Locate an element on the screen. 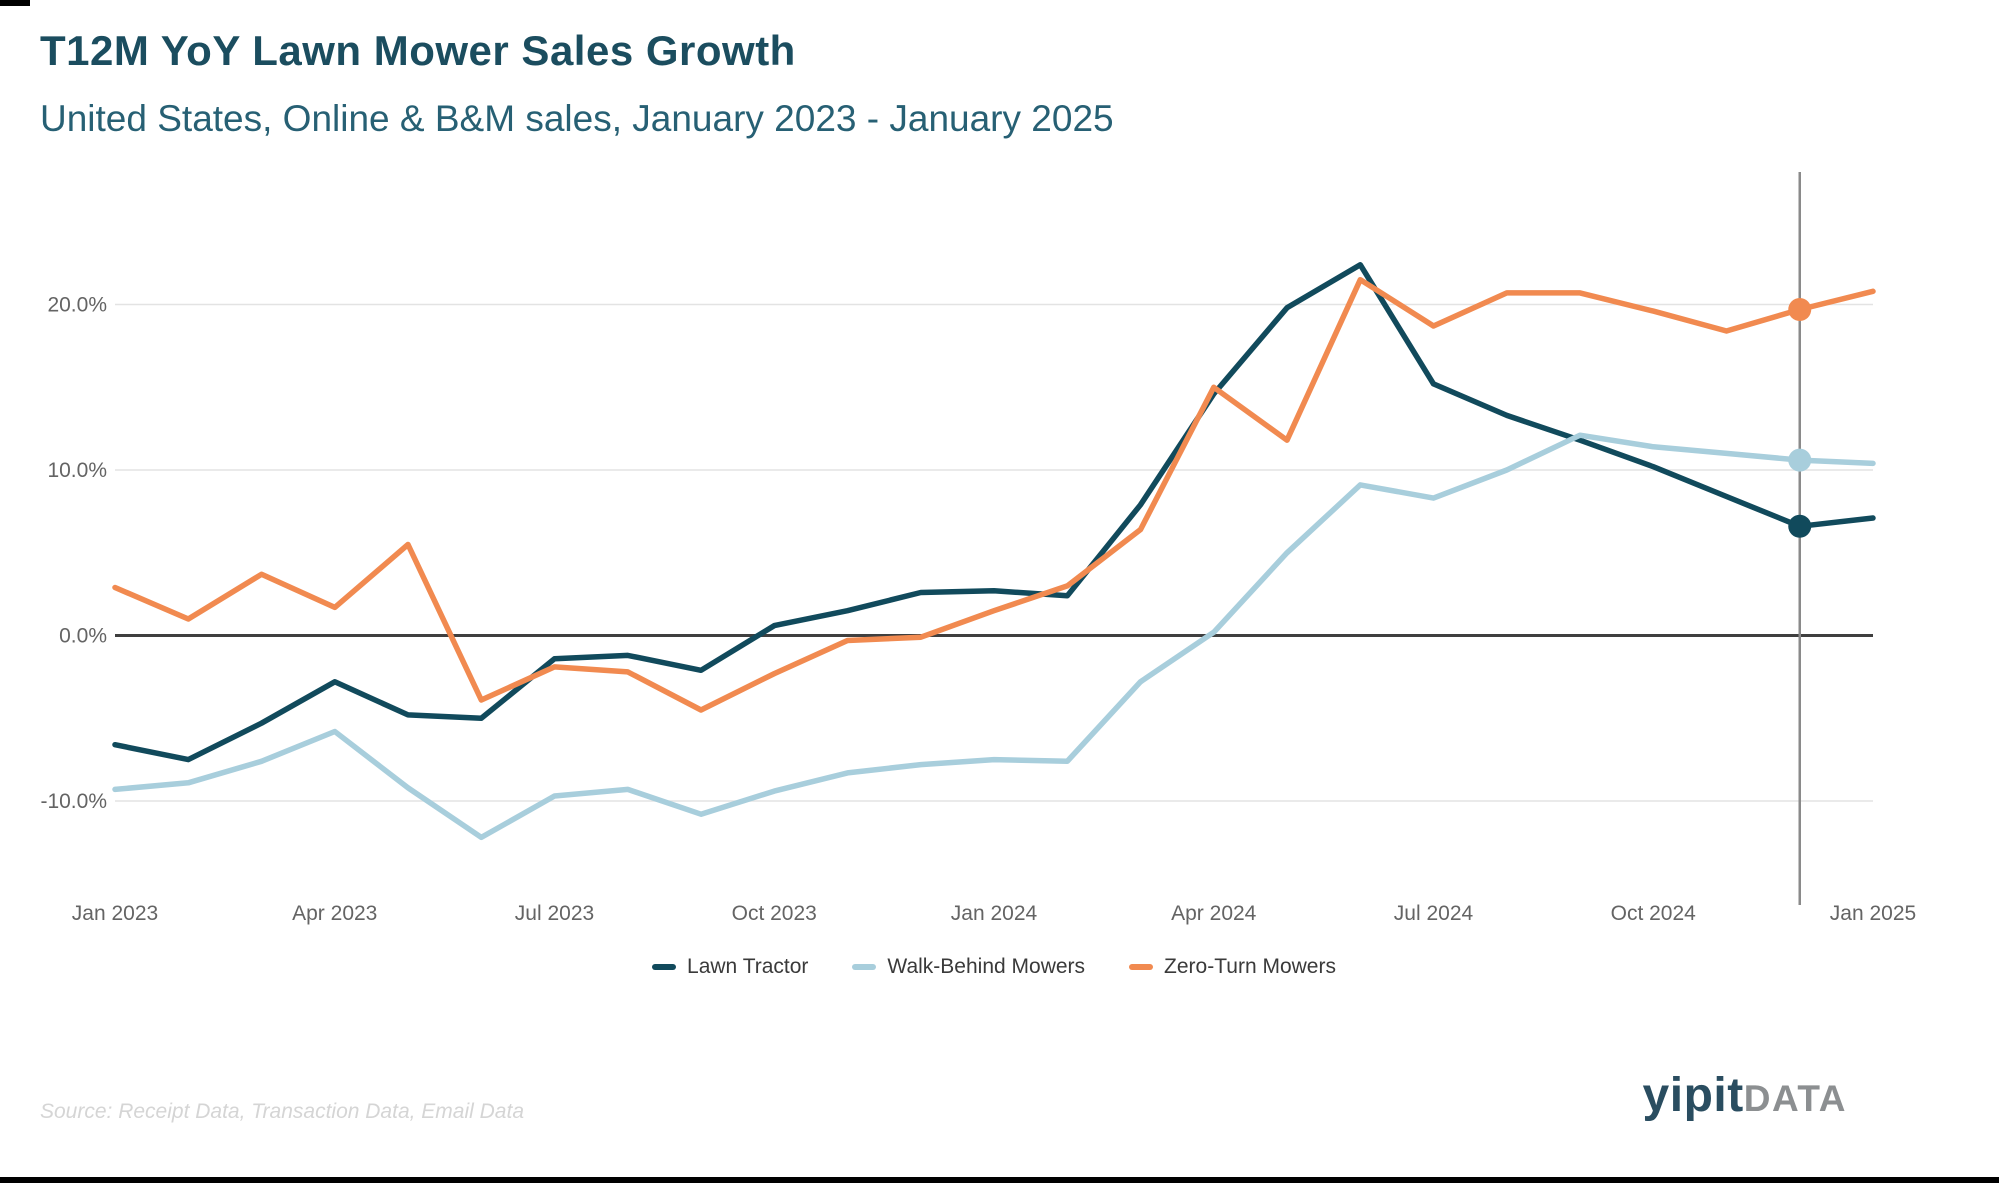 The height and width of the screenshot is (1183, 1999). yipitdata-logo: yipit DATA is located at coordinates (1745, 1095).